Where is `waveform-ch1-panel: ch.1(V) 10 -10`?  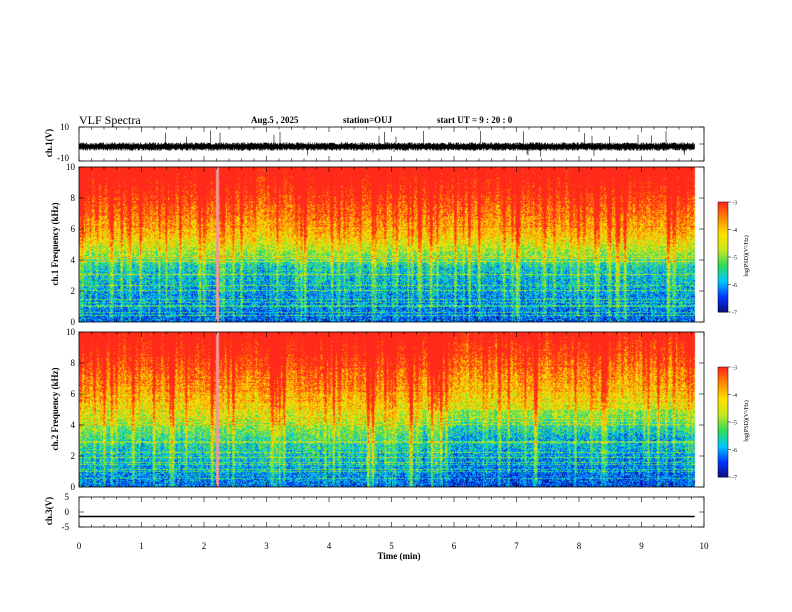 waveform-ch1-panel: ch.1(V) 10 -10 is located at coordinates (374, 142).